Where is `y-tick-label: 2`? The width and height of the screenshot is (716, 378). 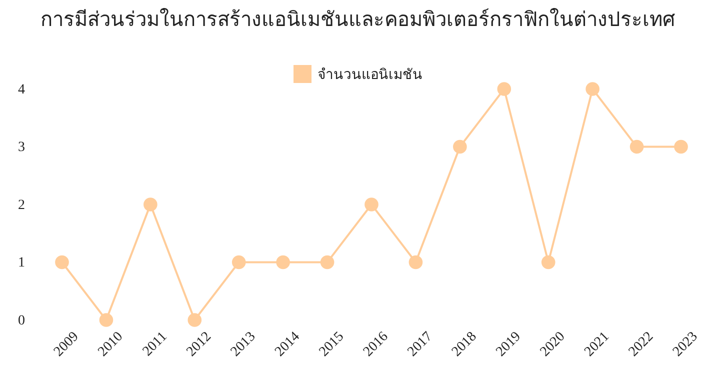
y-tick-label: 2 is located at coordinates (21, 205).